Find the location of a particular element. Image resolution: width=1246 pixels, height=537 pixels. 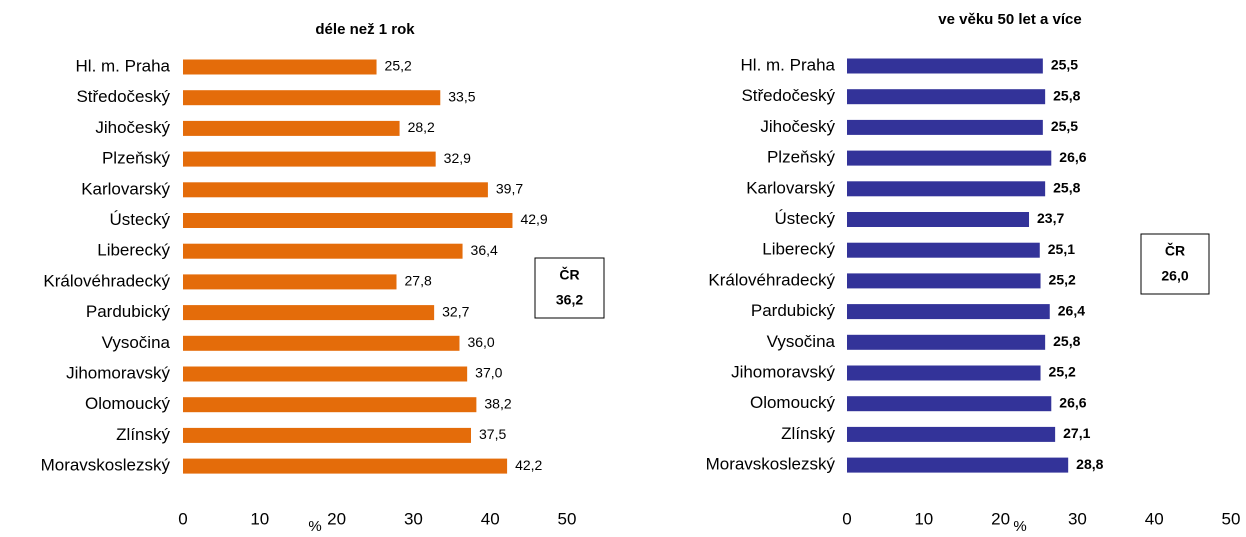

value-label: 36,4 is located at coordinates (484, 250).